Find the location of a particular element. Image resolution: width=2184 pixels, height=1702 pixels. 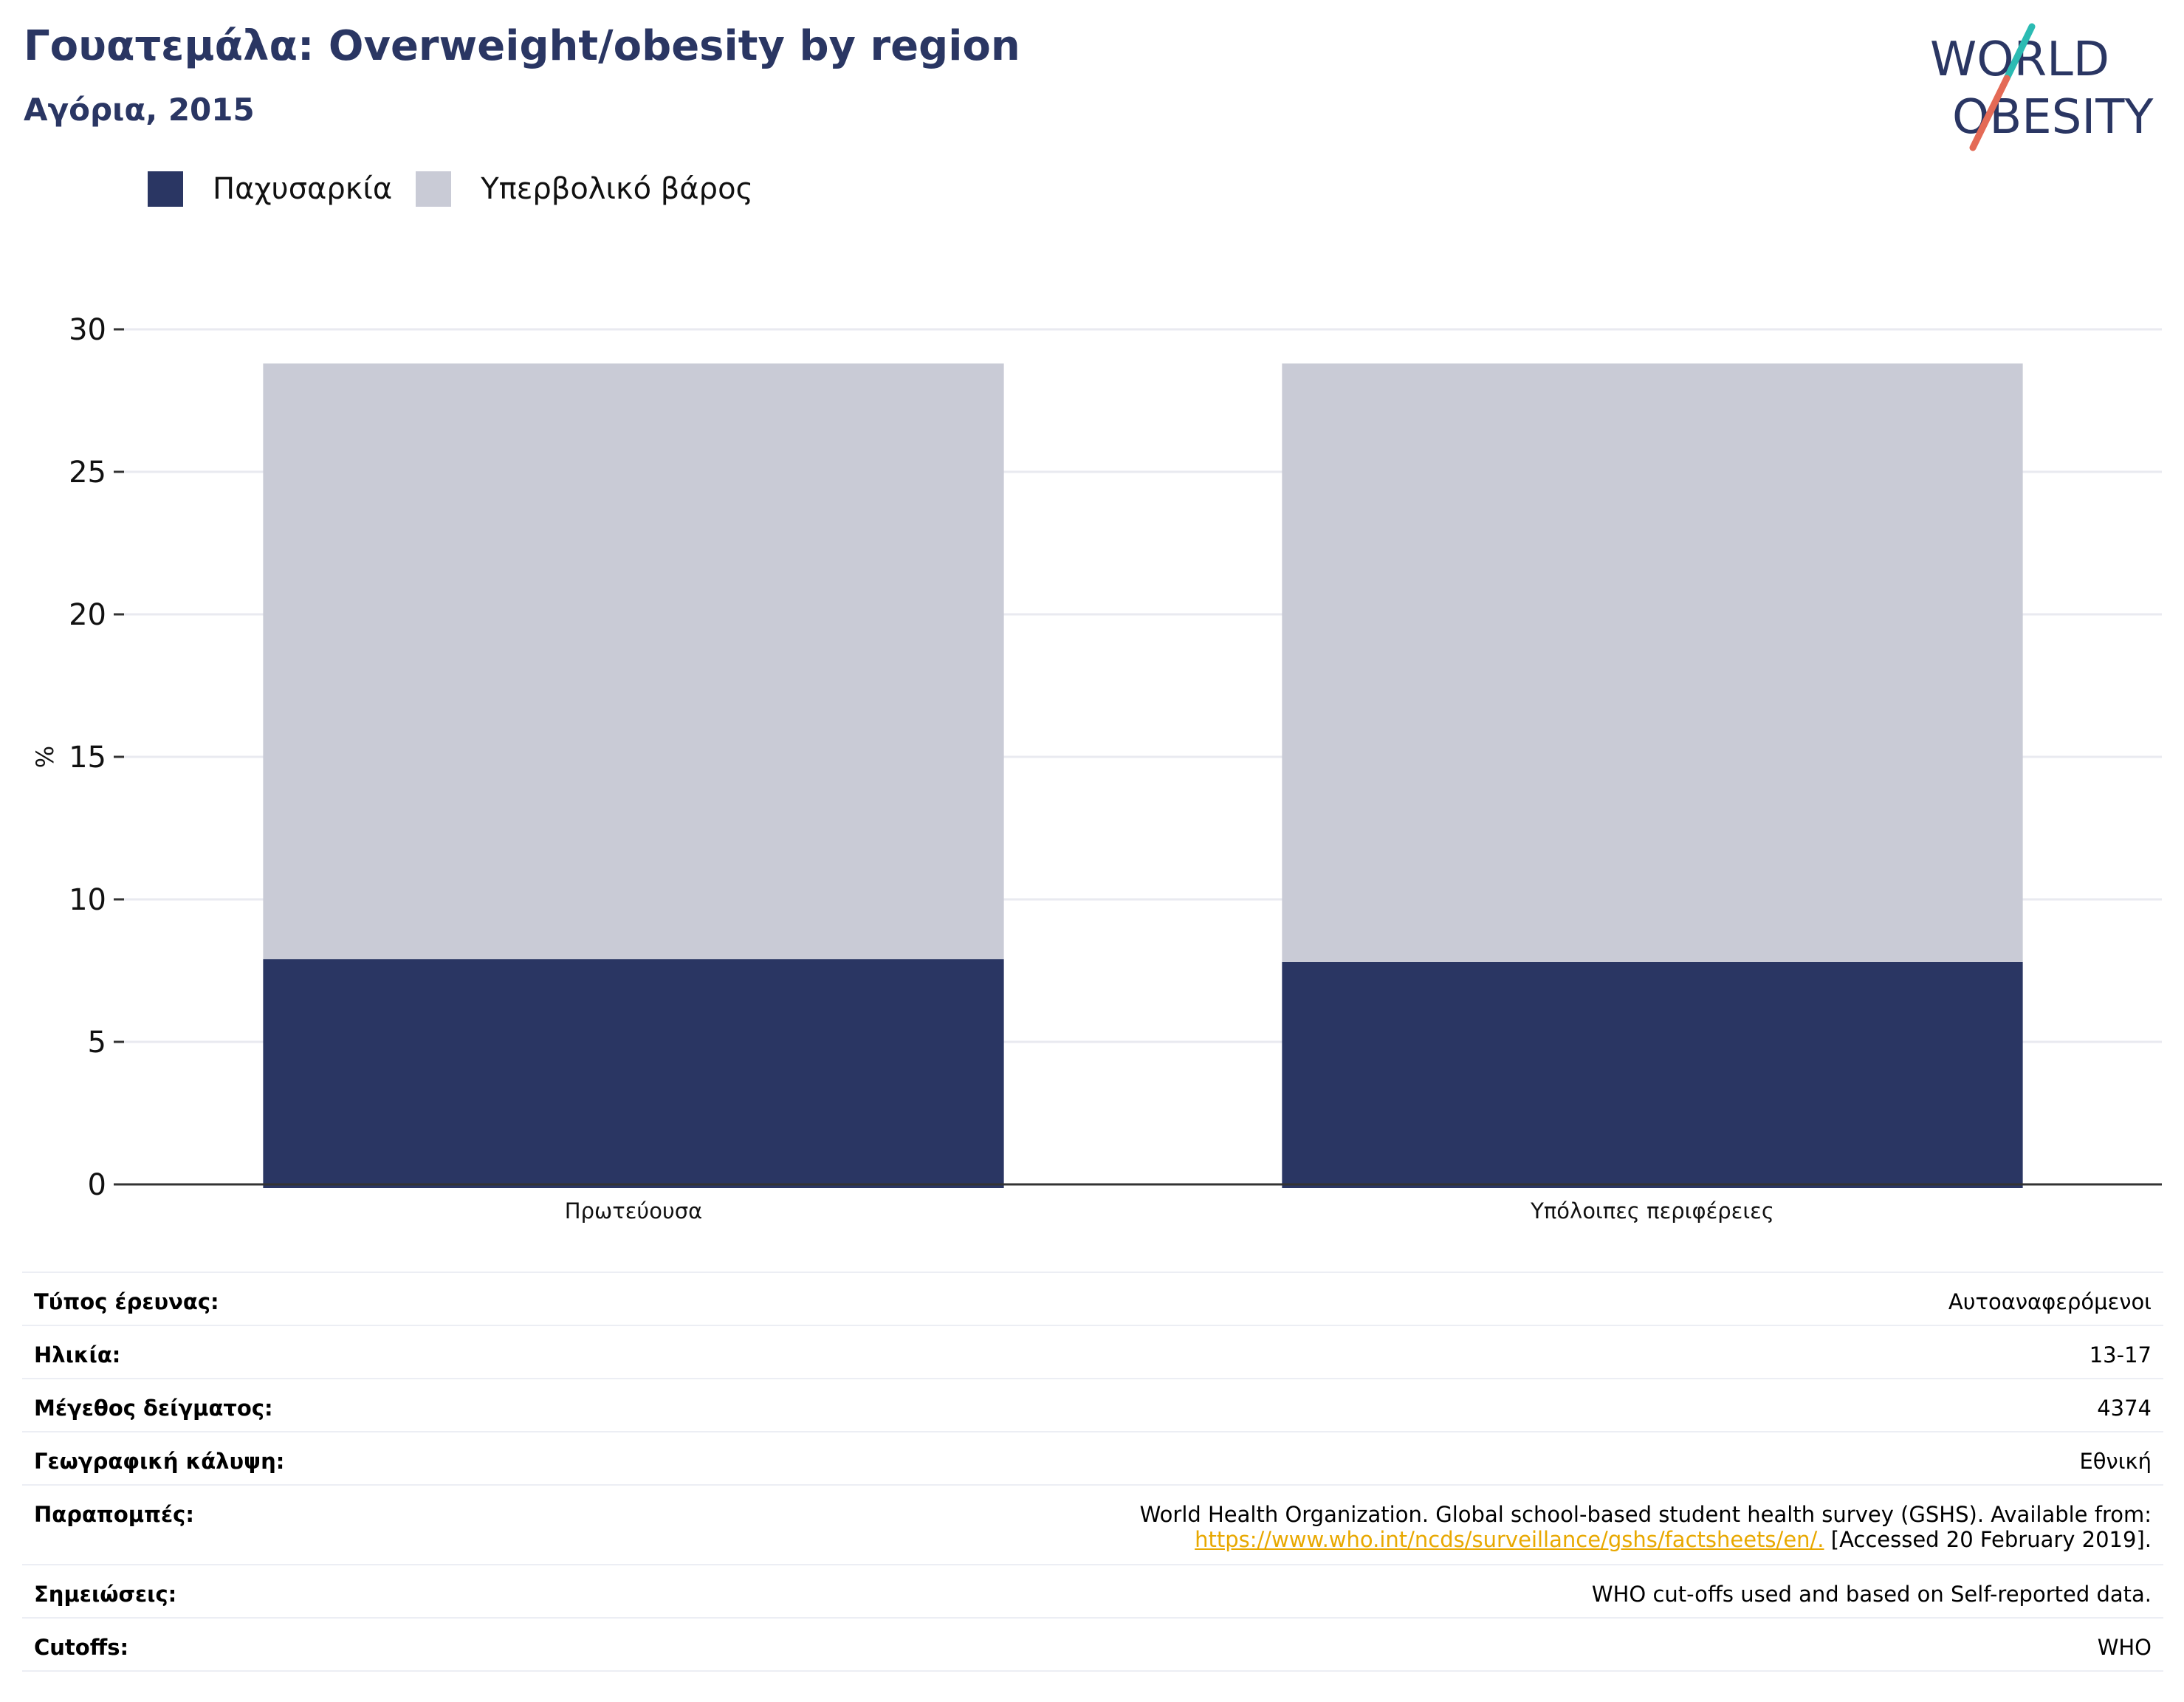

logo-line1: WORLD is located at coordinates (2020, 59).